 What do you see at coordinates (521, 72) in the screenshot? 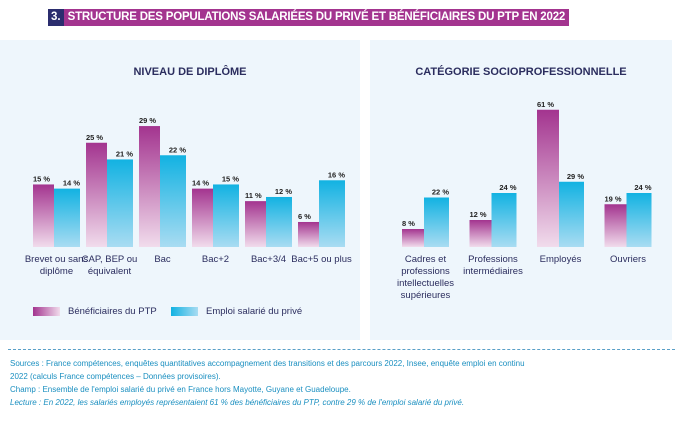
I see `chart-title-csp: CATÉGORIE SOCIOPROFESSIONNELLE` at bounding box center [521, 72].